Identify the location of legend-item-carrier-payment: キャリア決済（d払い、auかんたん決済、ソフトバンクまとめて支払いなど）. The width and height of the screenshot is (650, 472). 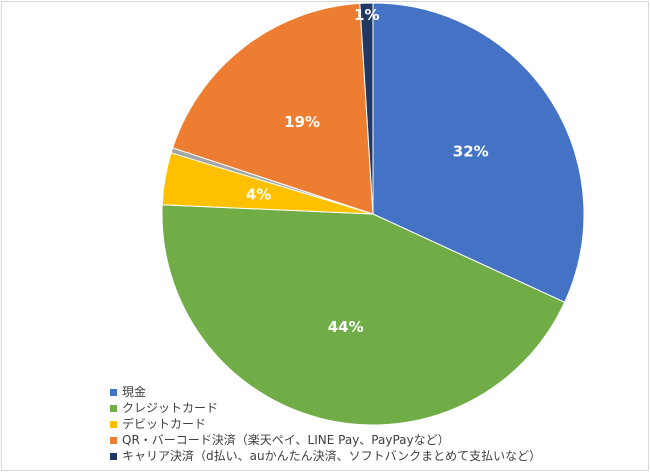
(325, 456).